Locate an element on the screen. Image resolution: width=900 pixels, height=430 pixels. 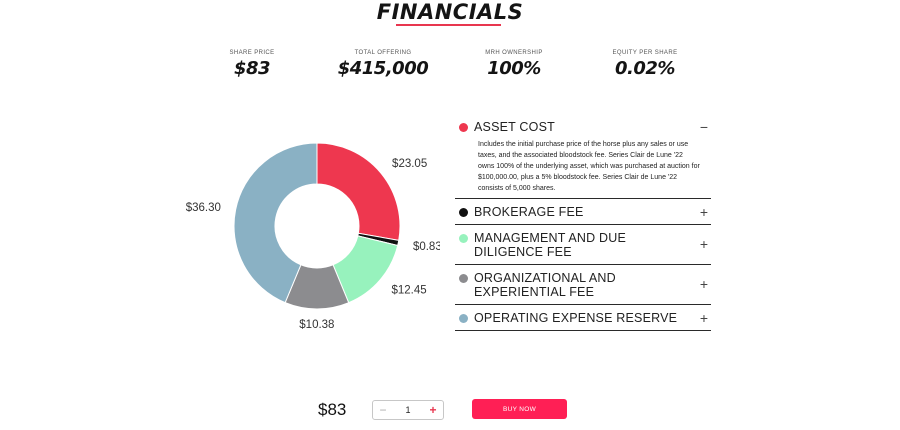
decrement-button: − is located at coordinates (383, 410).